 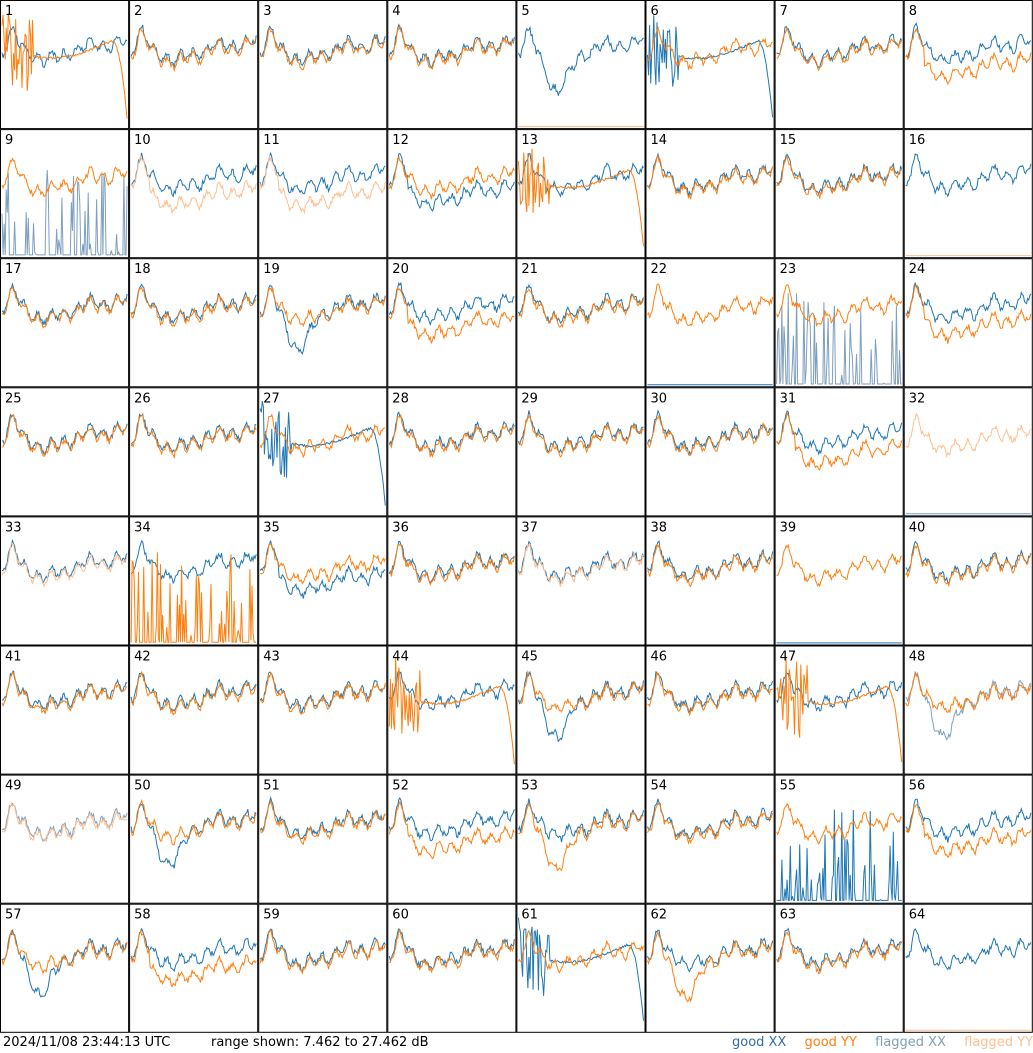 What do you see at coordinates (194, 839) in the screenshot?
I see `panel-50: 50` at bounding box center [194, 839].